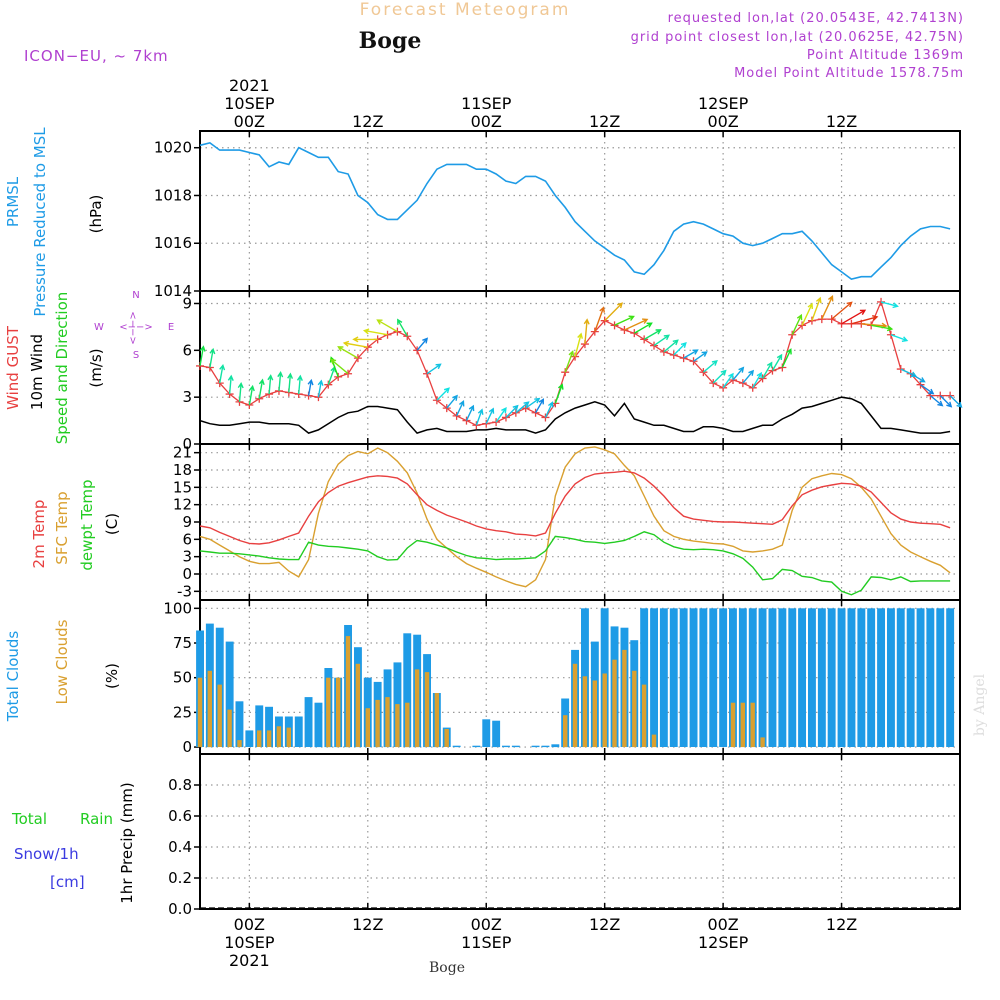 This screenshot has width=1000, height=1000. I want to click on pressure-panel: 1014 1016 1018 1020, so click(557, 215).